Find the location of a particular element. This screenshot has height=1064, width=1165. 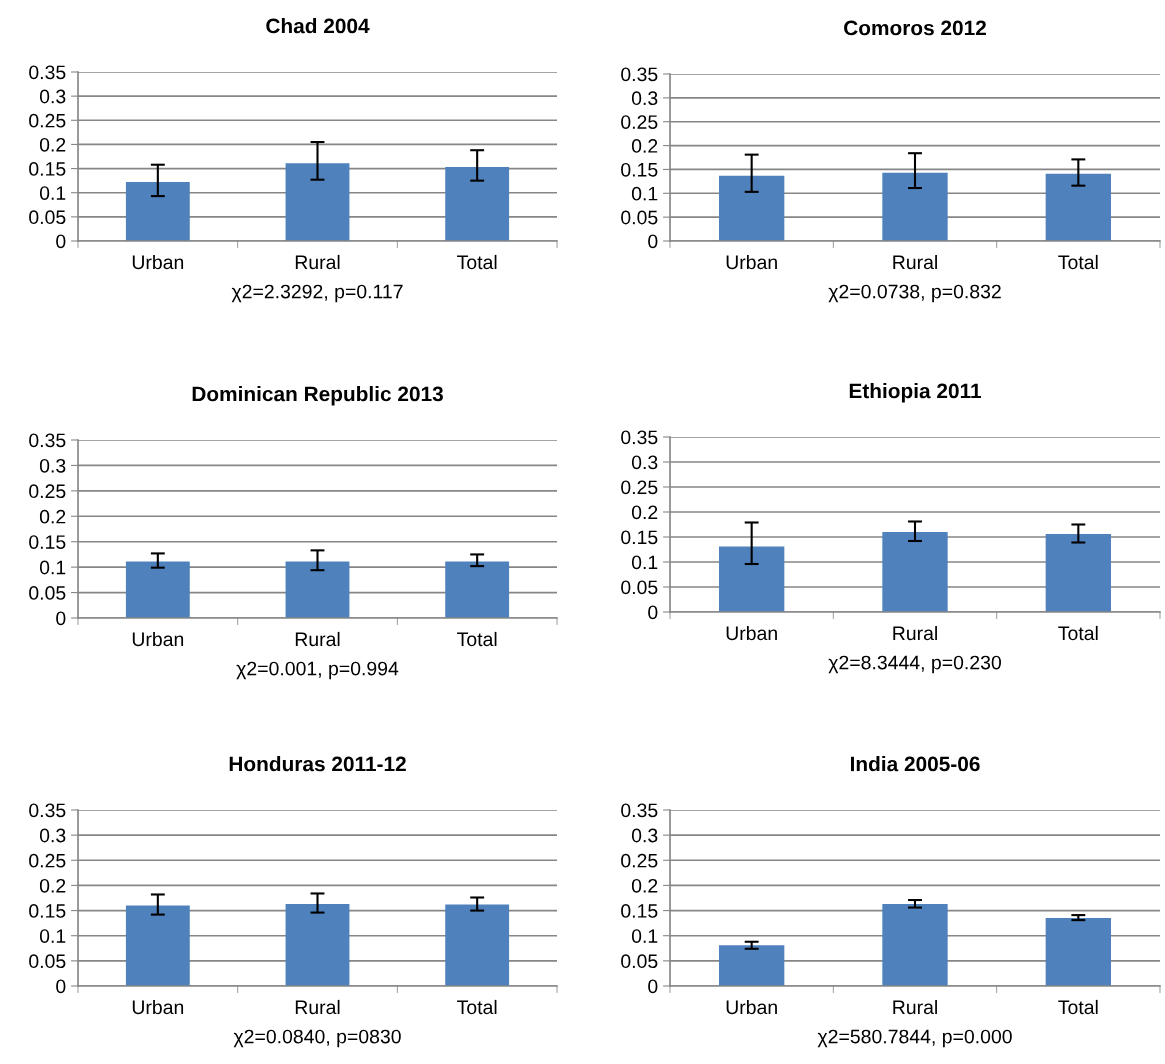

x-axis-title: χ2=2.3292, p=0.117 is located at coordinates (317, 293).